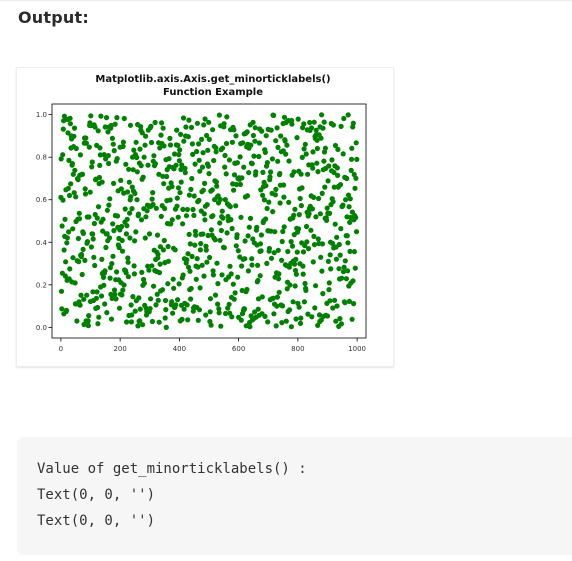 Image resolution: width=572 pixels, height=561 pixels. I want to click on x-tick-label: 800, so click(297, 349).